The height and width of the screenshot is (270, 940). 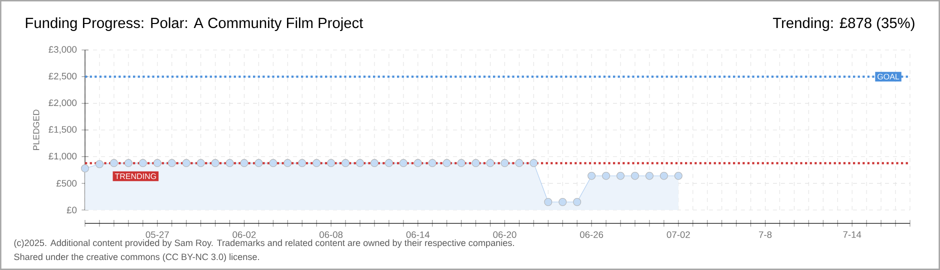 What do you see at coordinates (195, 24) in the screenshot?
I see `chart-title: Funding Progress: Polar: A Community Film Project` at bounding box center [195, 24].